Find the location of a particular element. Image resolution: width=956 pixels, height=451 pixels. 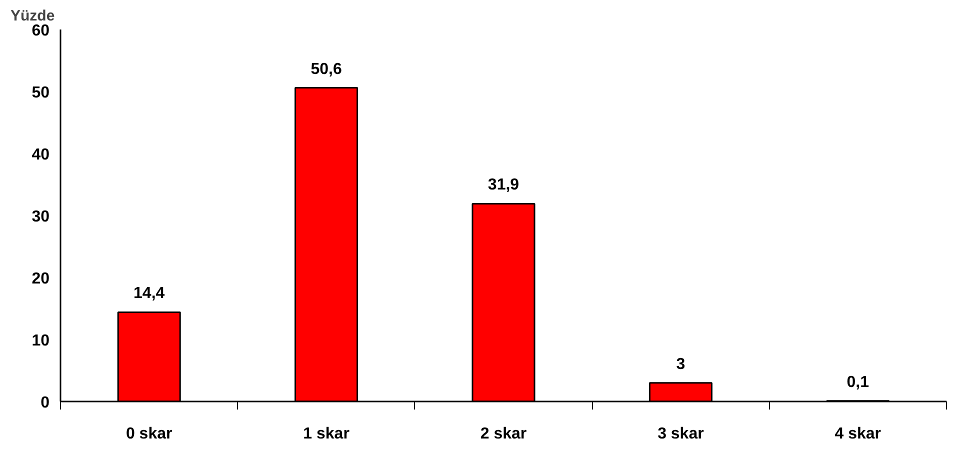

x-tick-label: 4 skar is located at coordinates (858, 434).